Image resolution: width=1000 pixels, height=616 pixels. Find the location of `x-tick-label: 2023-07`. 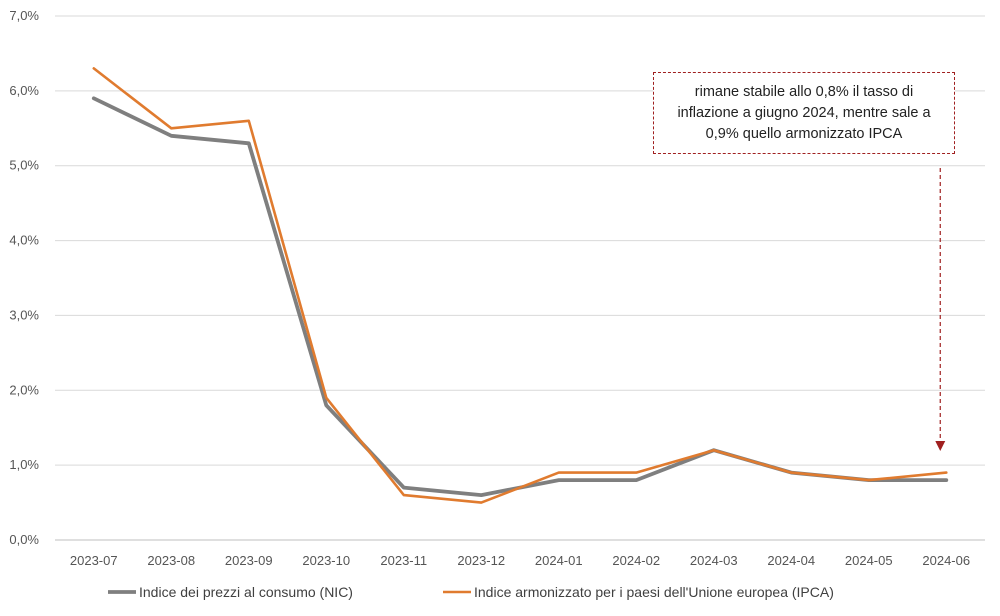

x-tick-label: 2023-07 is located at coordinates (94, 560).